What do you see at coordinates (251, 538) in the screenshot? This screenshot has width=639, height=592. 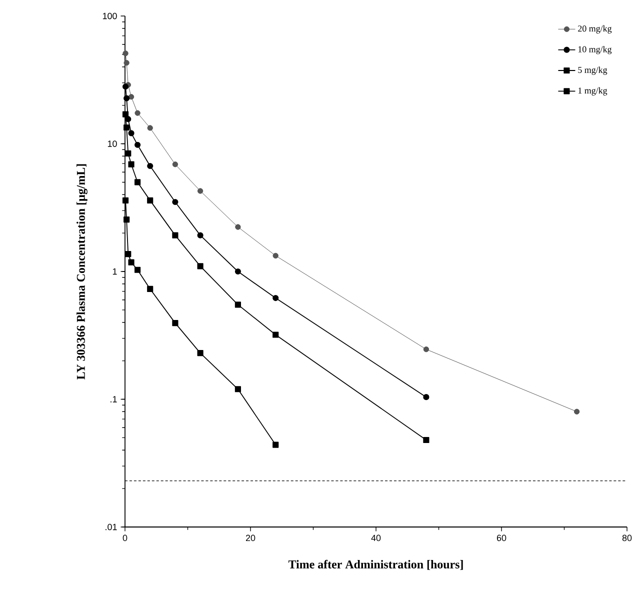 I see `x-tick-label: 20` at bounding box center [251, 538].